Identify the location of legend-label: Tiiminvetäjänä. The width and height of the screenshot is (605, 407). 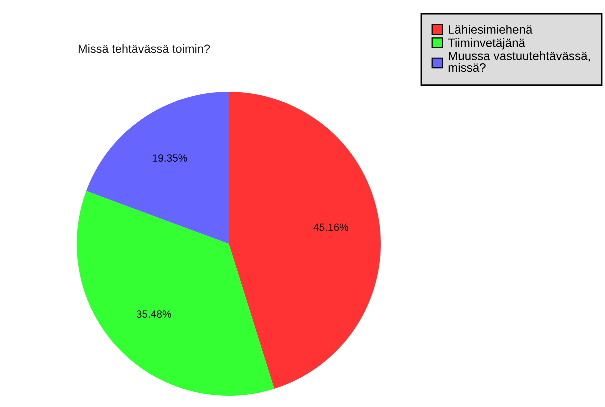
(487, 44).